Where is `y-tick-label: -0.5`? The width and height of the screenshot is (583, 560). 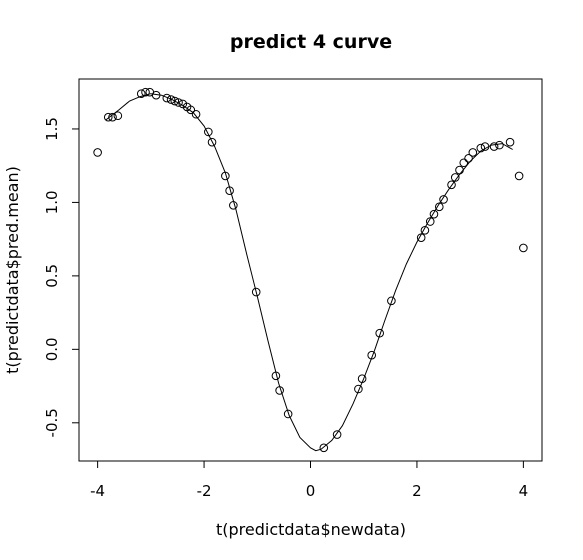
y-tick-label: -0.5 is located at coordinates (52, 422).